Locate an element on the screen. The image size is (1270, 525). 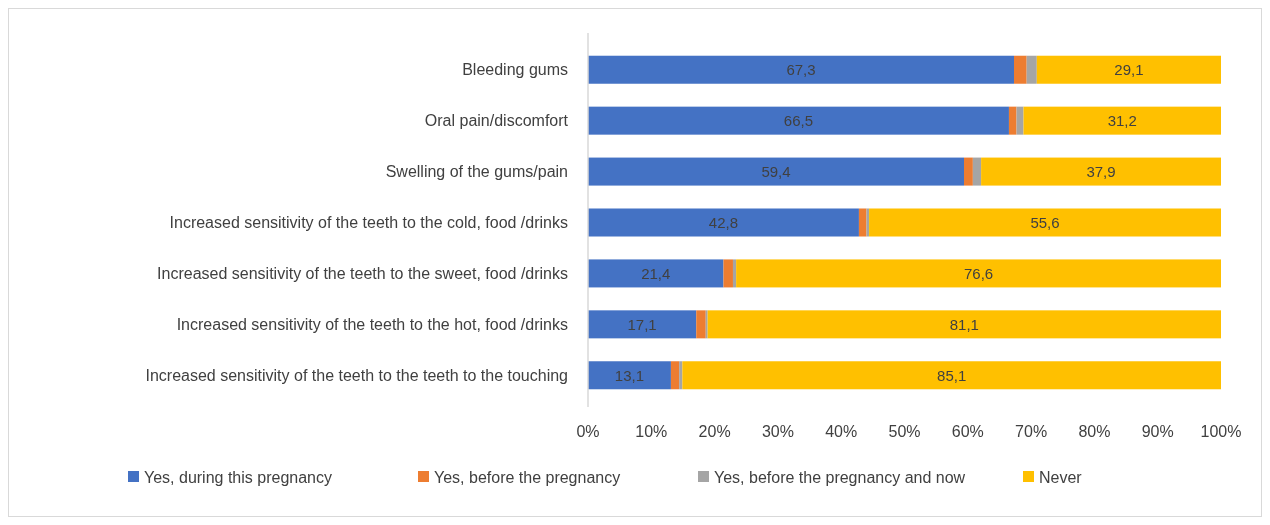
data-label: 13,1 is located at coordinates (629, 375).